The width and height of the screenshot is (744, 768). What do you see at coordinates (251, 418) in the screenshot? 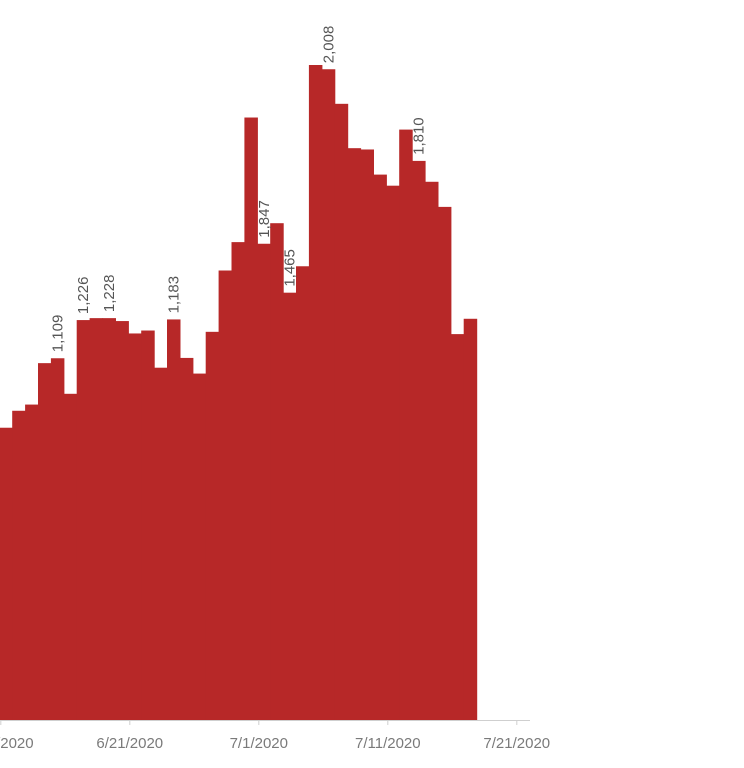
I see `bar-6-30-2020` at bounding box center [251, 418].